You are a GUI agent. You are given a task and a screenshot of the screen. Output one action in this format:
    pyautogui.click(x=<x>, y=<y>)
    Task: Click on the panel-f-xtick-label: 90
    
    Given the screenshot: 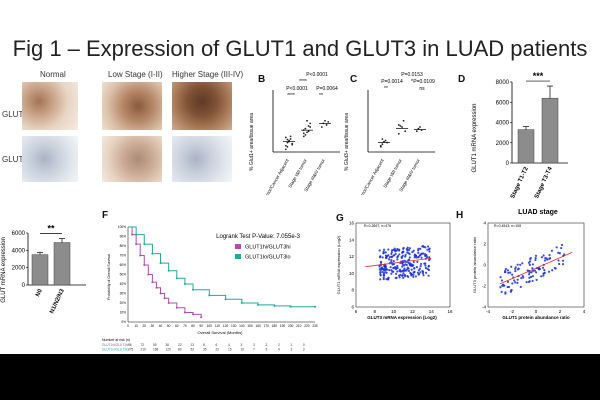 What is the action you would take?
    pyautogui.click(x=201, y=326)
    